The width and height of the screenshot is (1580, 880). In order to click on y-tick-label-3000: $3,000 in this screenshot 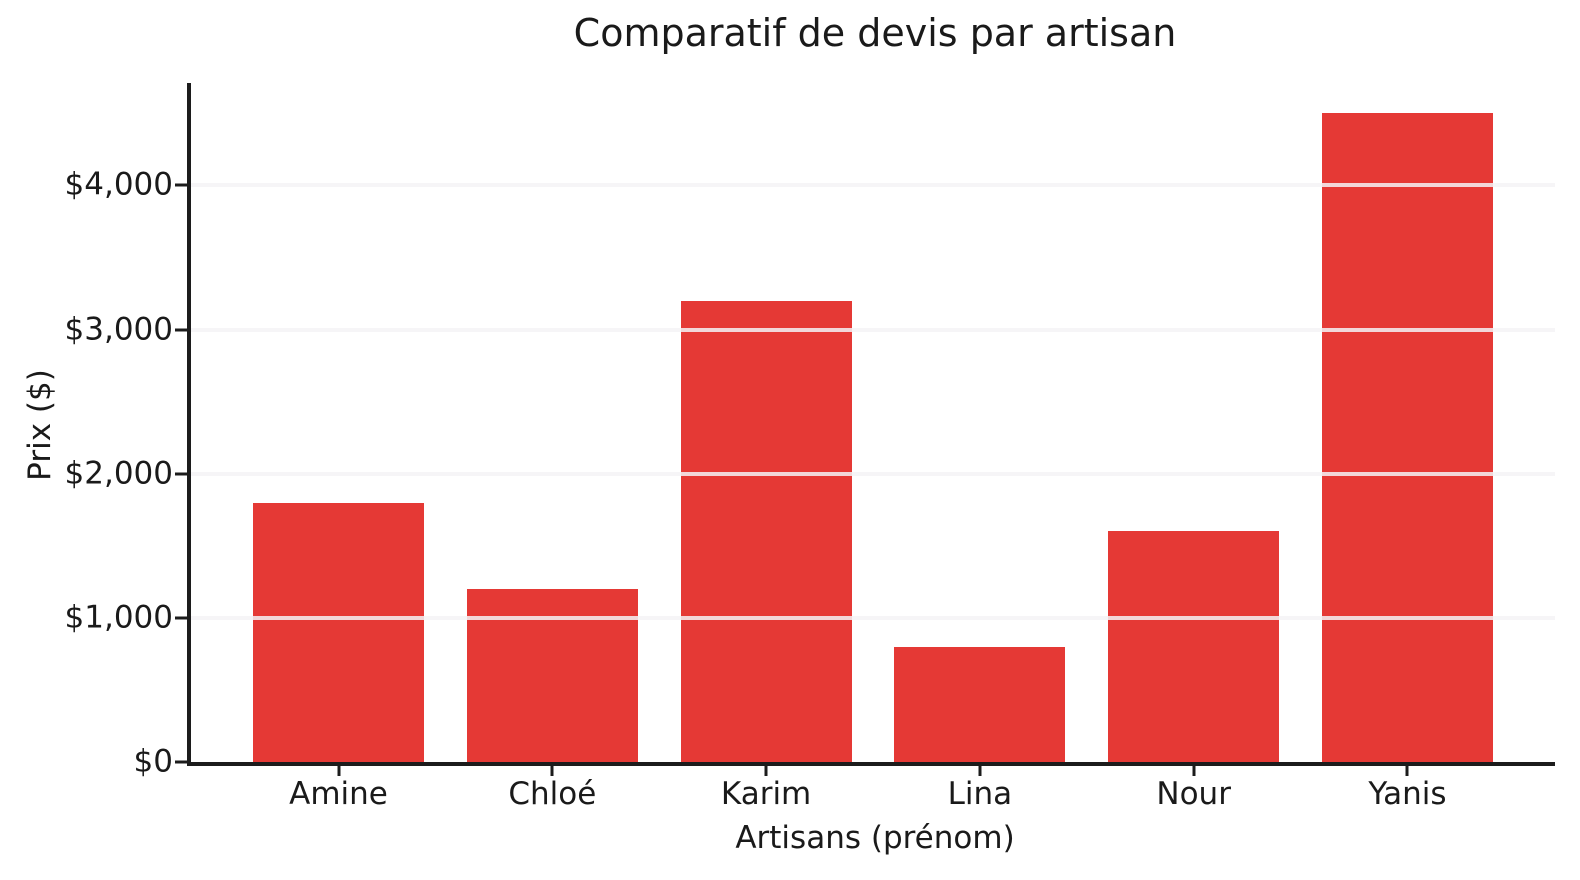, I will do `click(118, 329)`.